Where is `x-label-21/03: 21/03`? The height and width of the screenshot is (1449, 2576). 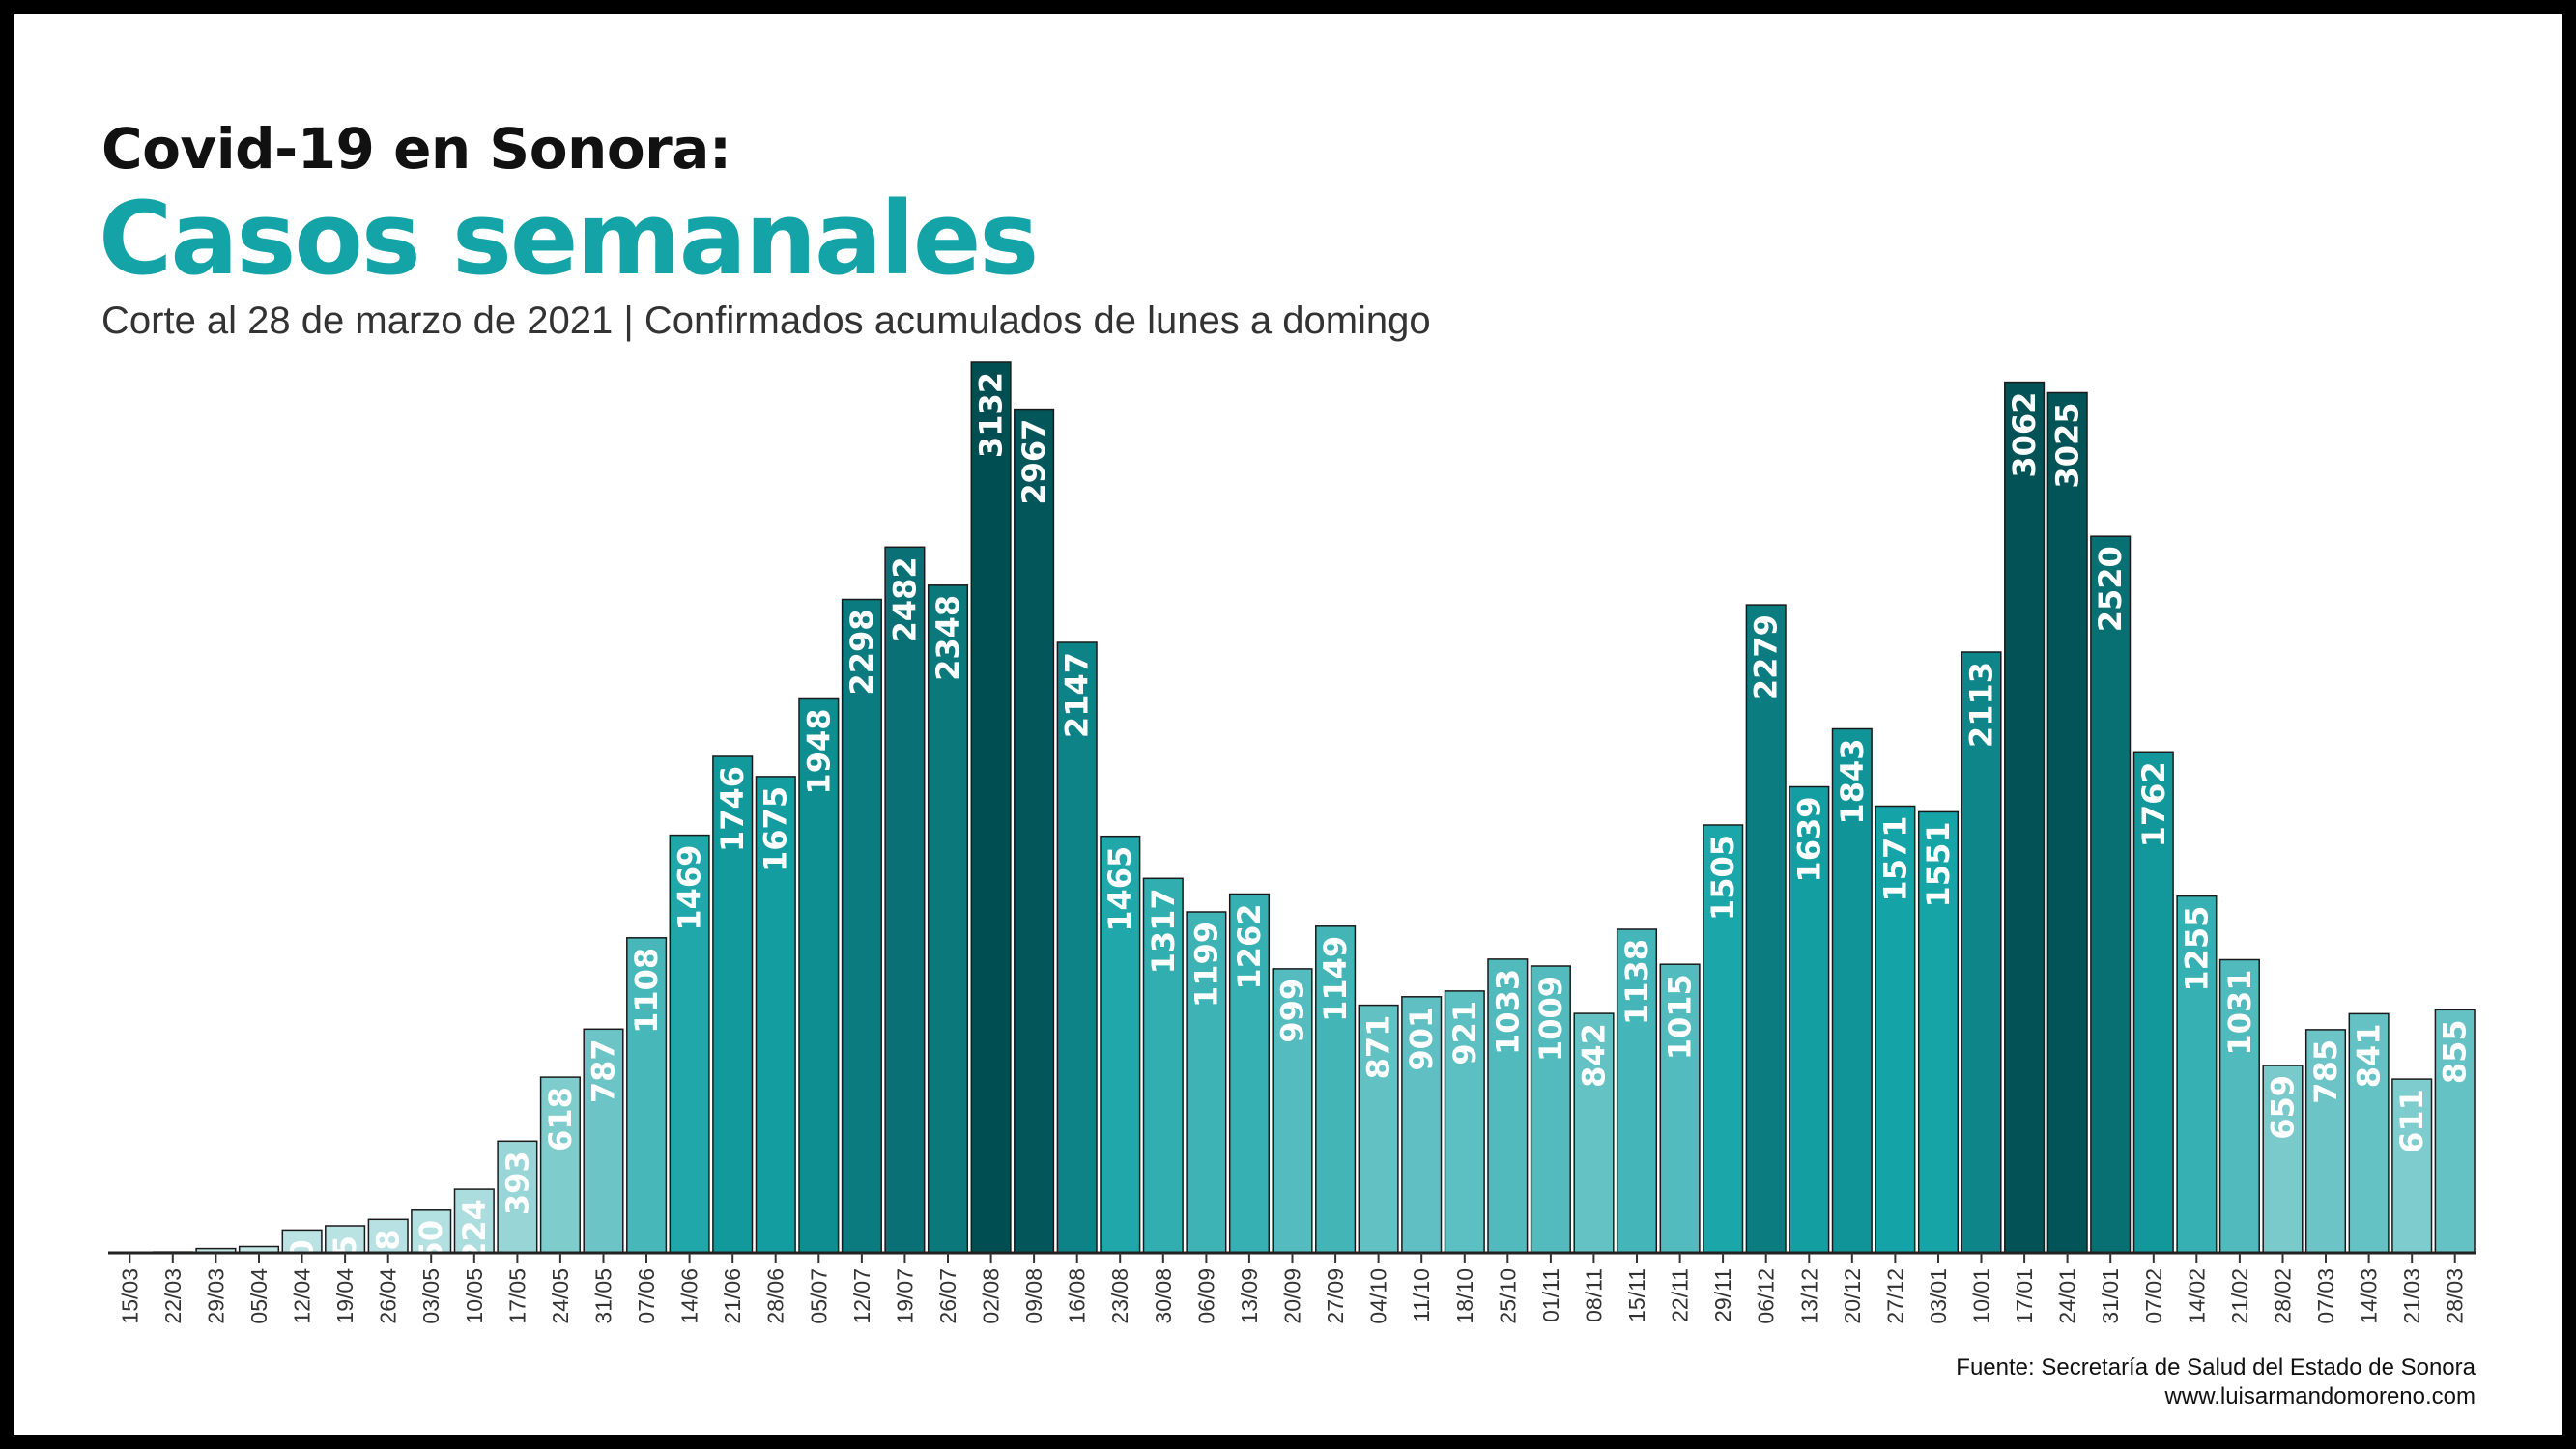
x-label-21/03: 21/03 is located at coordinates (2412, 1296).